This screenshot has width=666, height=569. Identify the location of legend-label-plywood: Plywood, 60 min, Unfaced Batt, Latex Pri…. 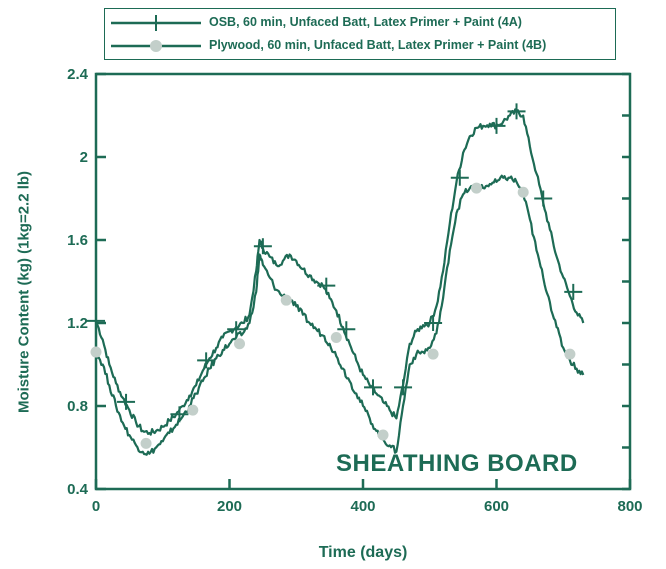
(378, 45).